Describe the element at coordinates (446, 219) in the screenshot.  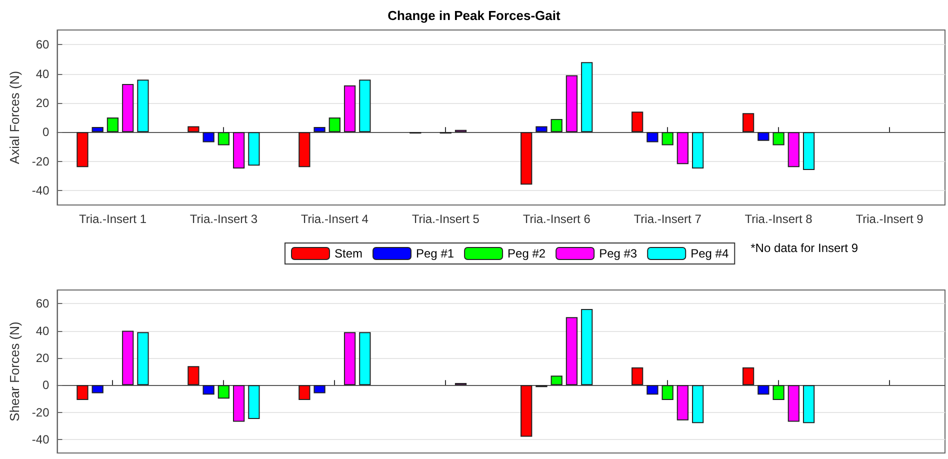
I see `x-tick-label: Tria.-Insert 5` at that location.